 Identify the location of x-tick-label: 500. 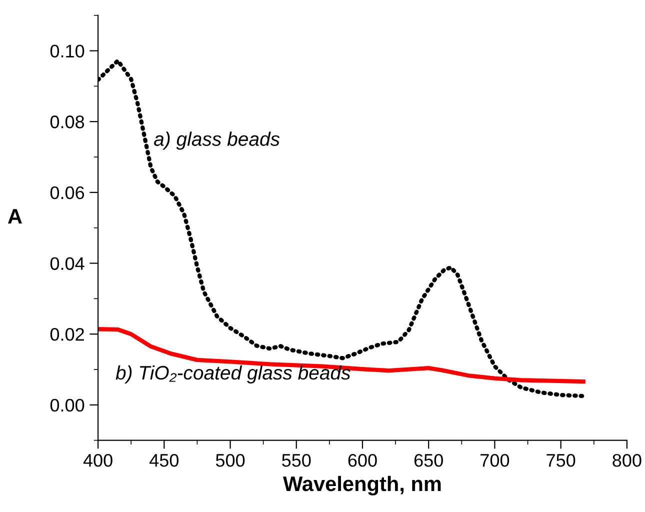
(230, 460).